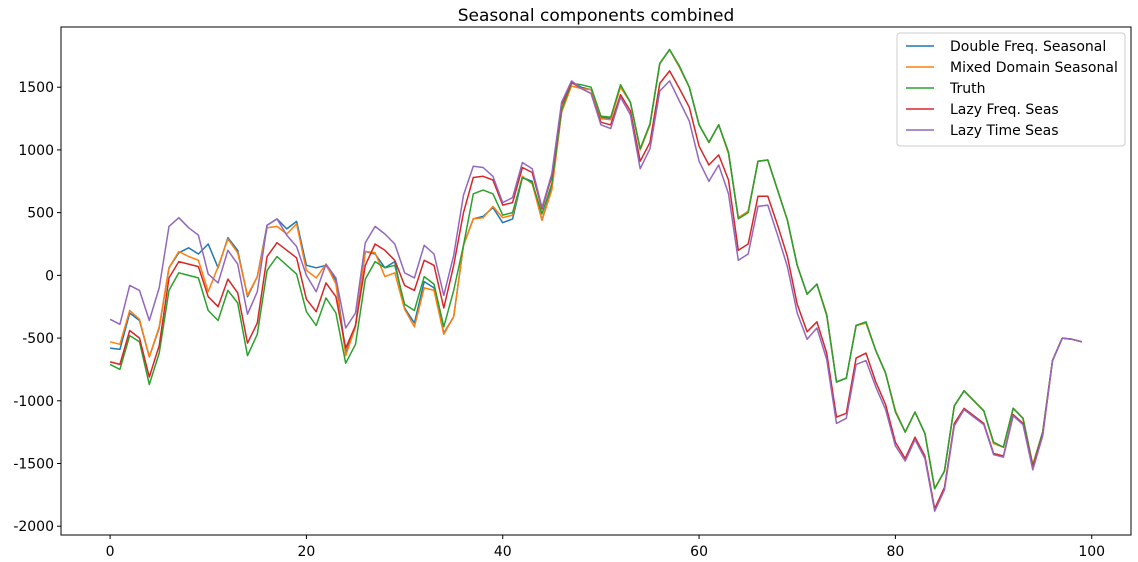 The width and height of the screenshot is (1138, 562). I want to click on y-tick-label: -1000, so click(33, 402).